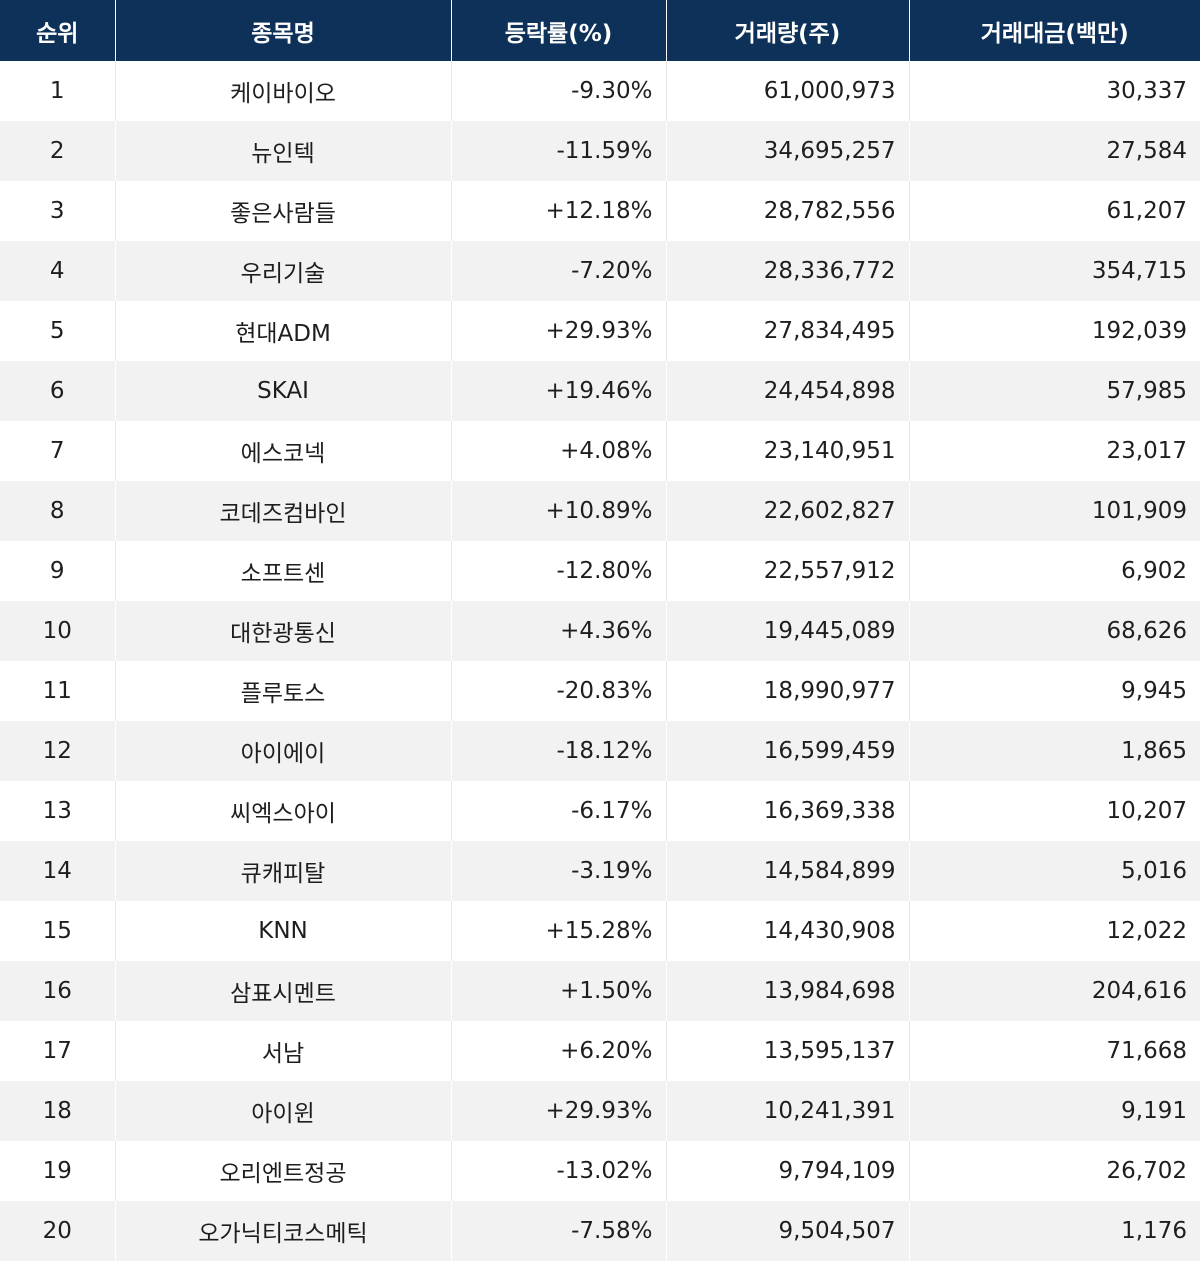 The width and height of the screenshot is (1200, 1261). What do you see at coordinates (1054, 451) in the screenshot?
I see `trading-amount-cell: 23,017` at bounding box center [1054, 451].